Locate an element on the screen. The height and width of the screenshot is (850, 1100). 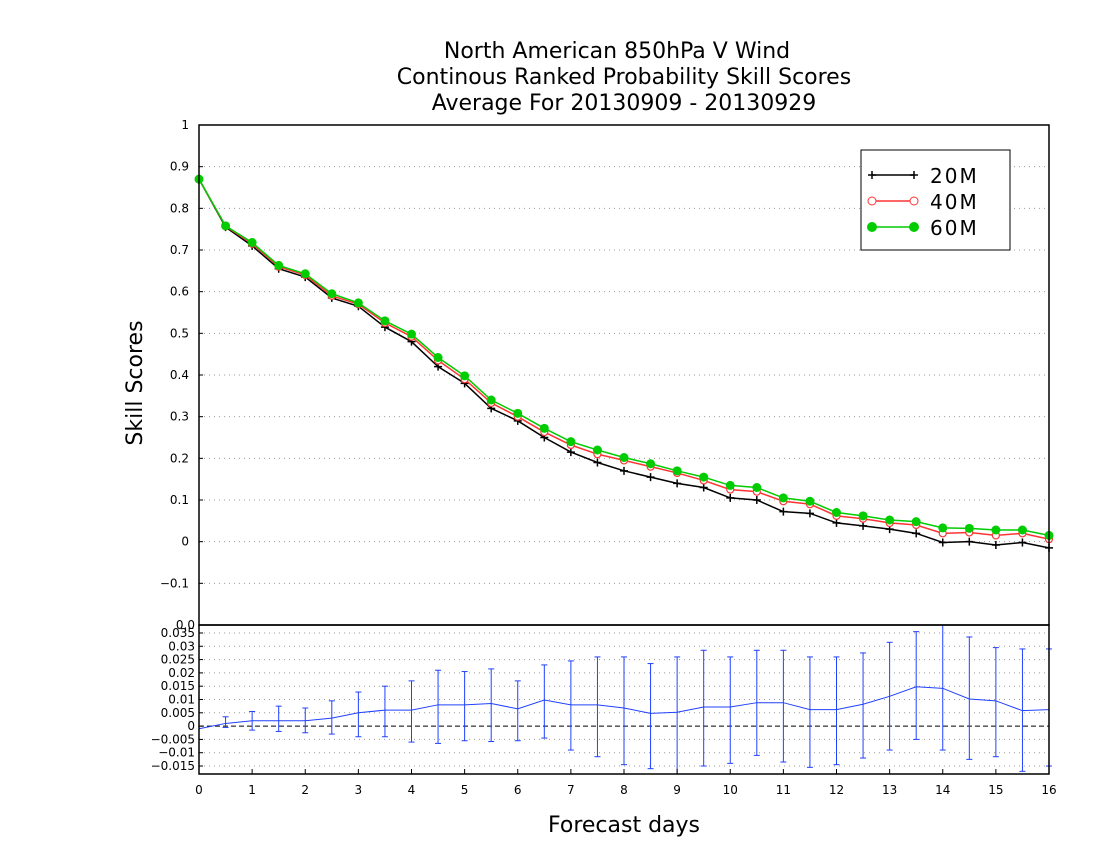
x-tick-label: 1 is located at coordinates (252, 790).